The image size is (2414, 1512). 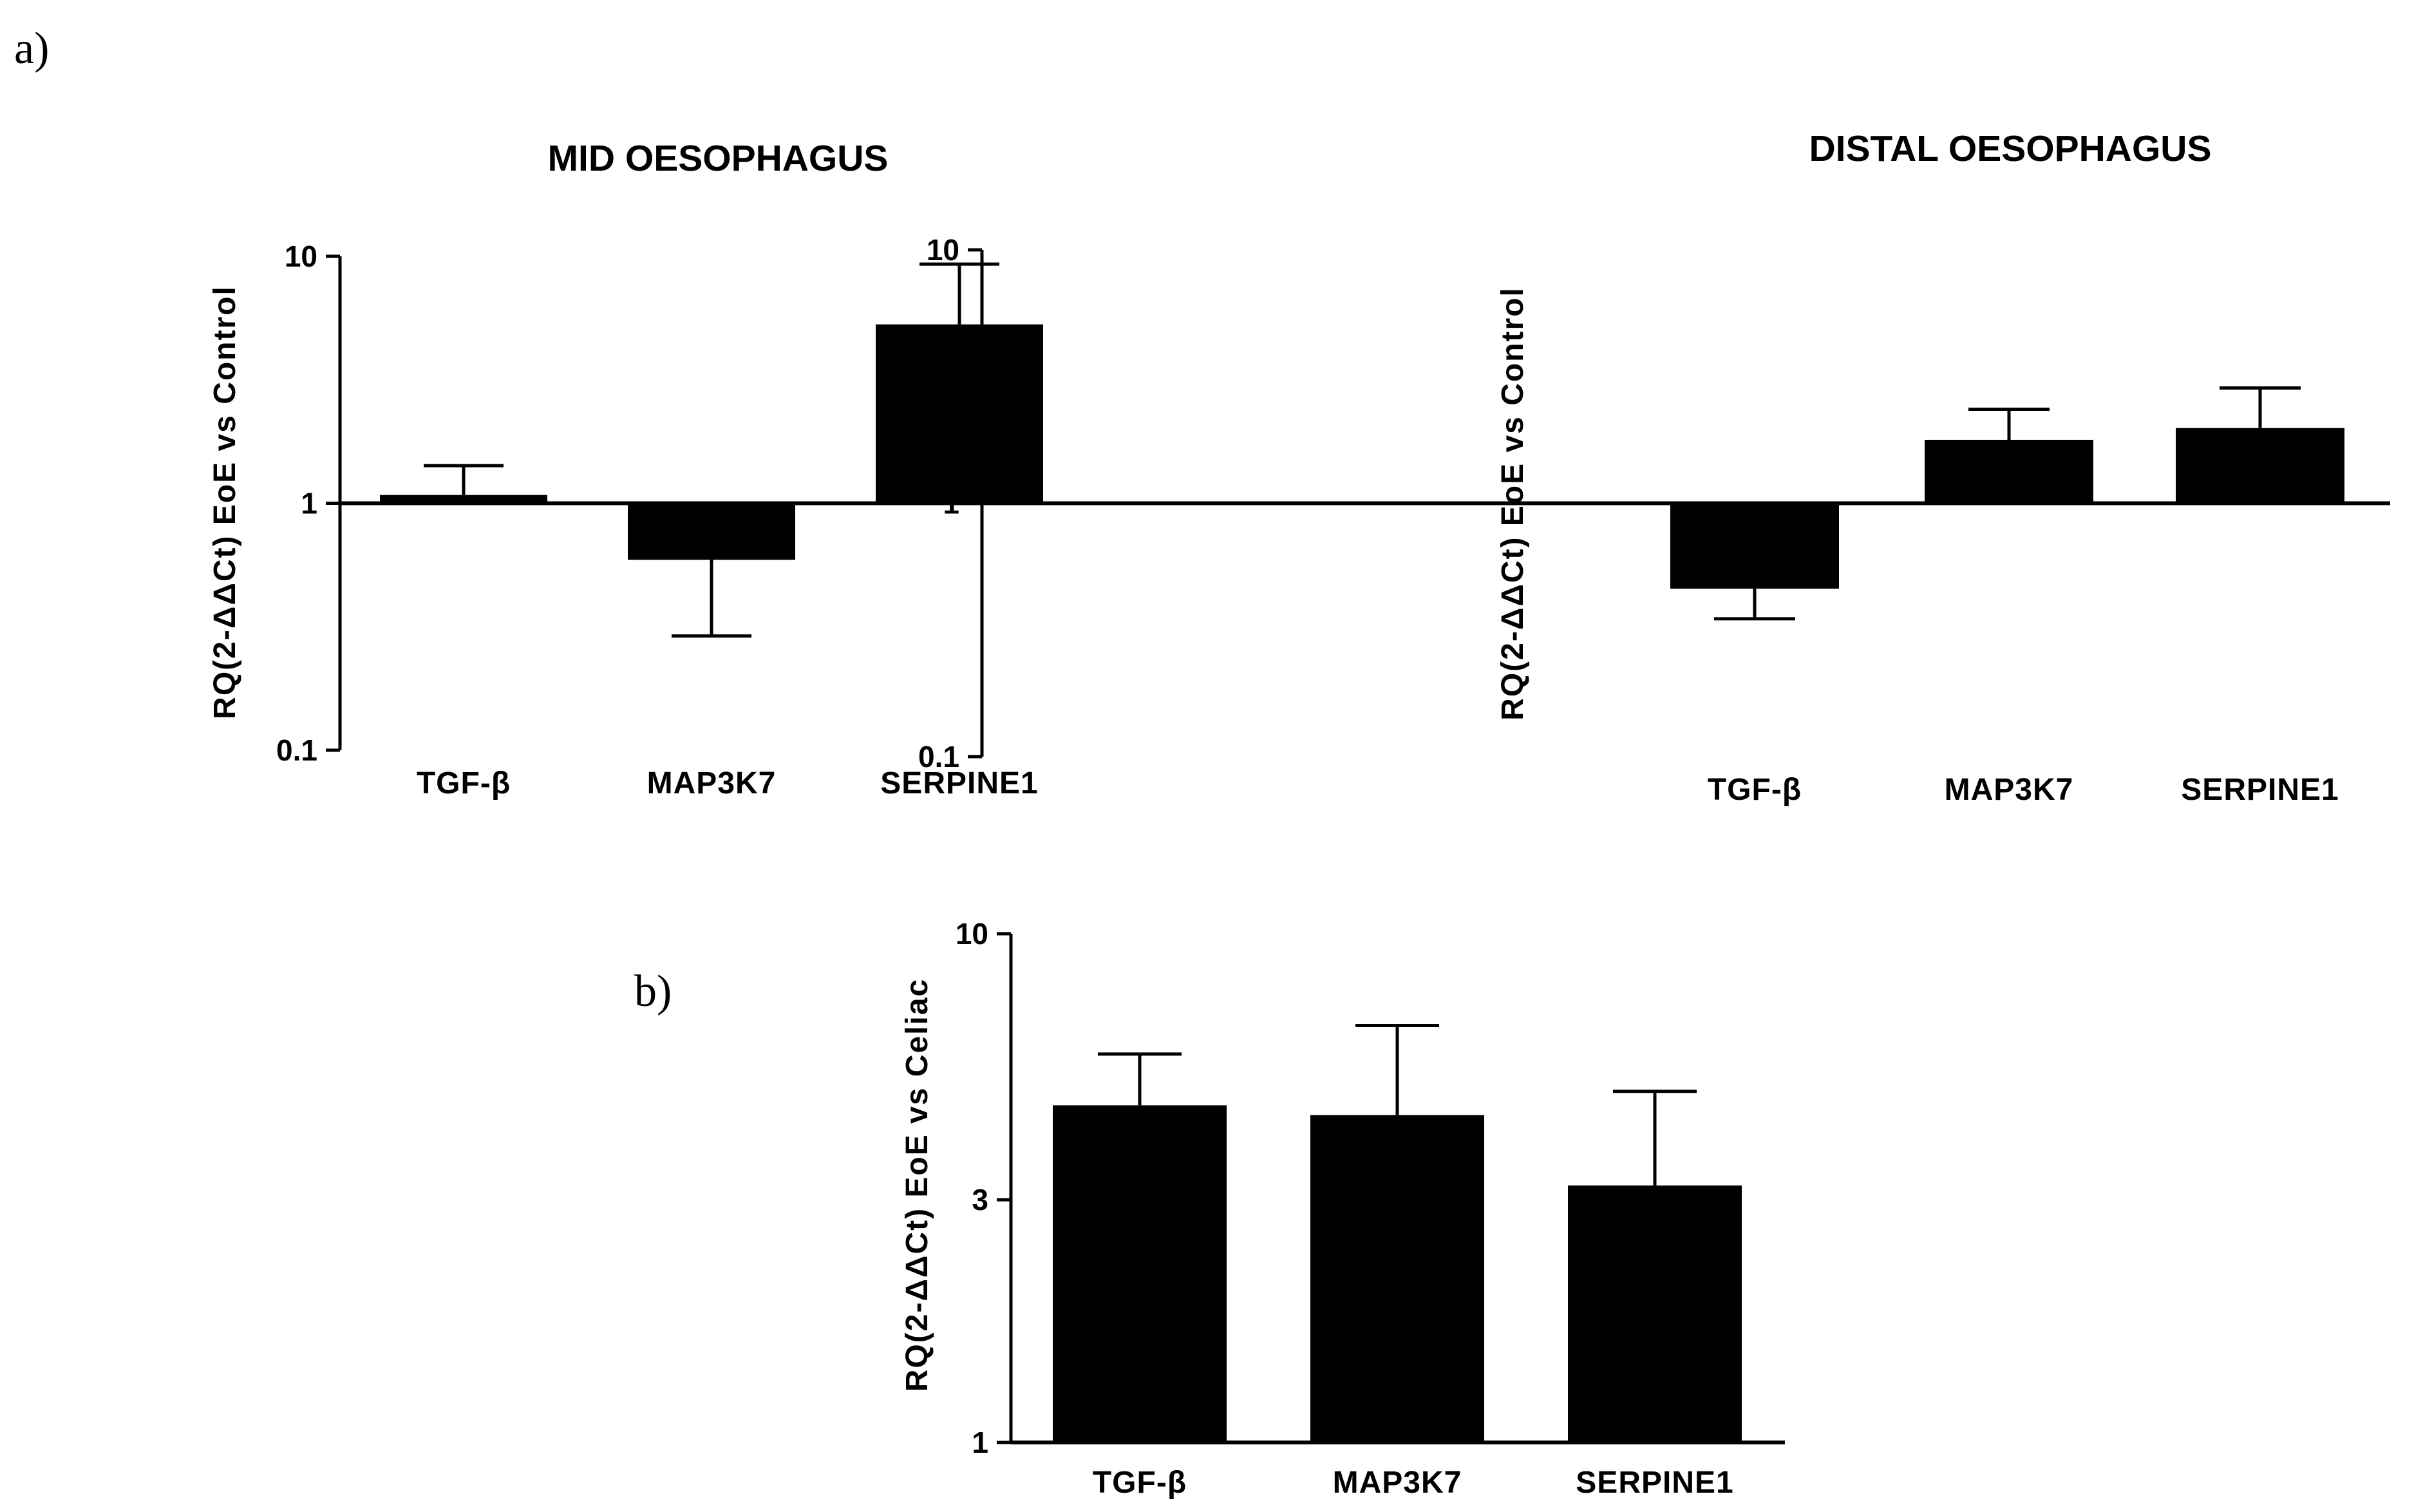 I want to click on panel-label-b: b), so click(x=653, y=991).